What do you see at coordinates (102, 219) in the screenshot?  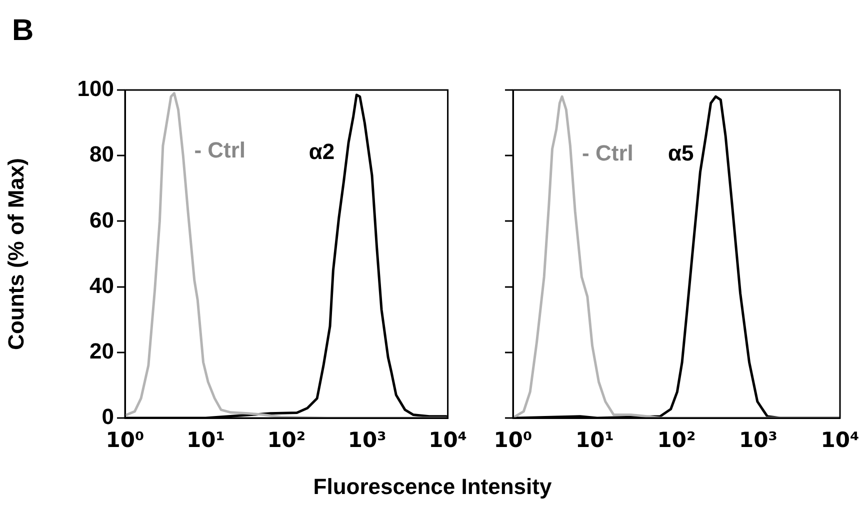 I see `y-tick-label: 60` at bounding box center [102, 219].